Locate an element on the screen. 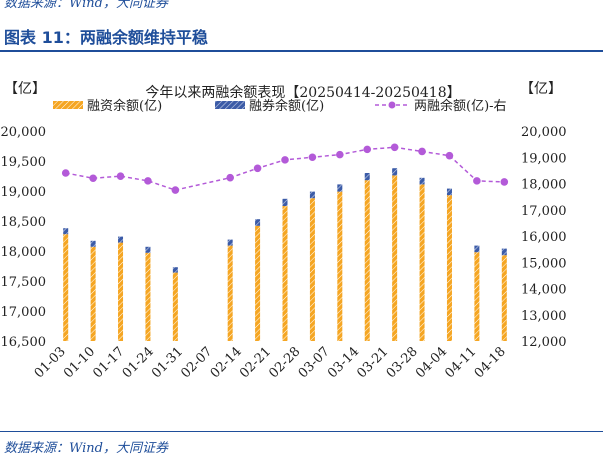  left-axis-unit: 【亿】 is located at coordinates (25, 89).